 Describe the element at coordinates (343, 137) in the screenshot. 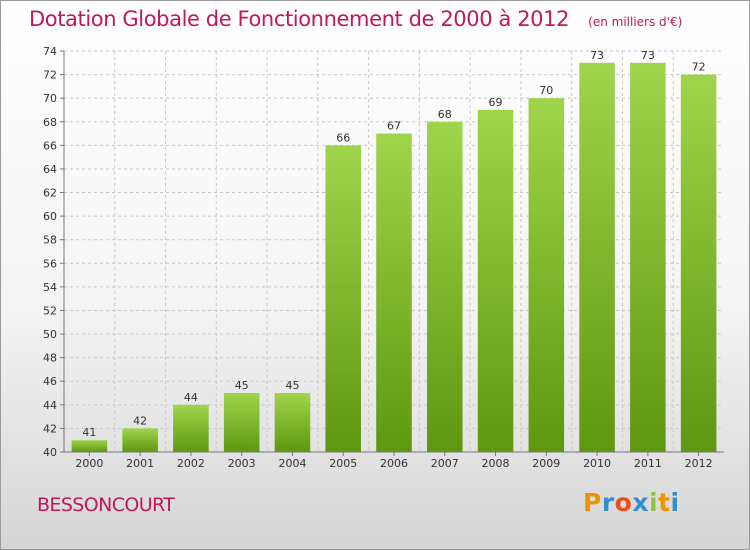

I see `data-label: 66` at that location.